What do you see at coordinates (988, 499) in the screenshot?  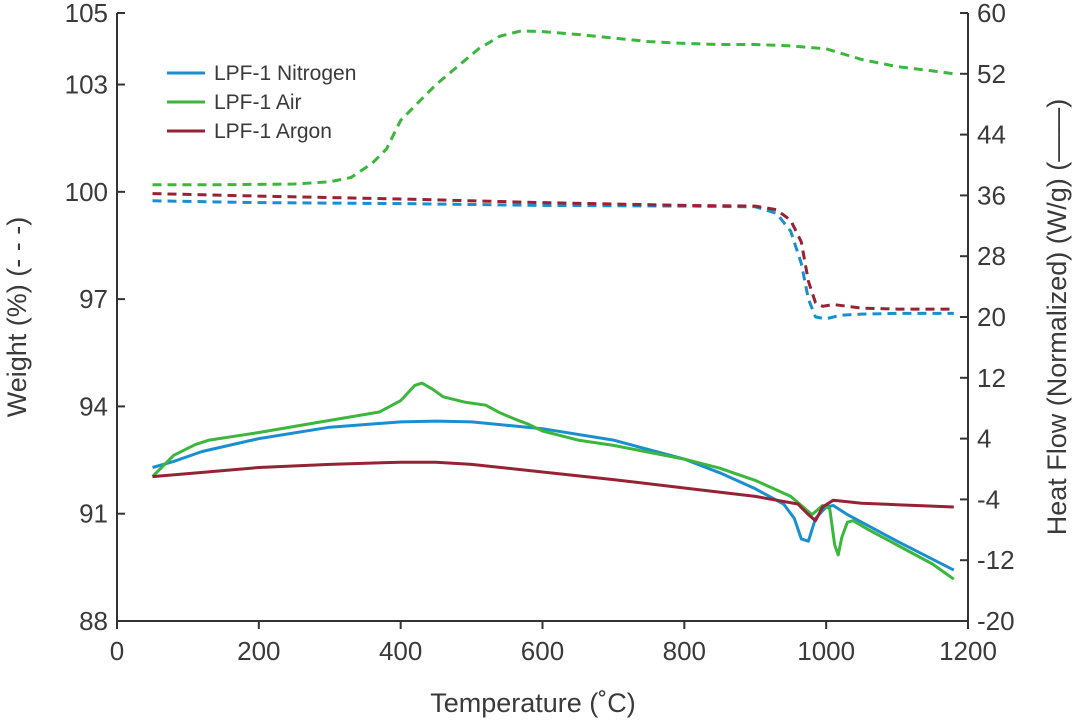 I see `y-right-tick-label: -4` at bounding box center [988, 499].